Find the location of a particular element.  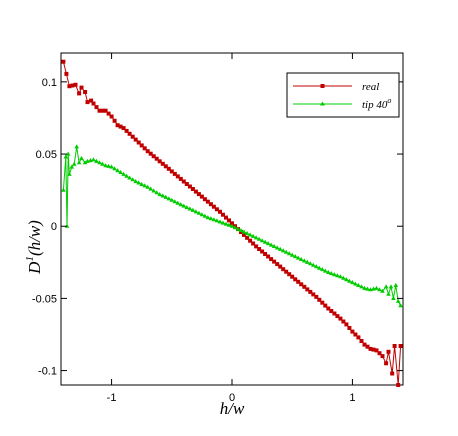

y-axis-title: D1(h/w) is located at coordinates (34, 247).